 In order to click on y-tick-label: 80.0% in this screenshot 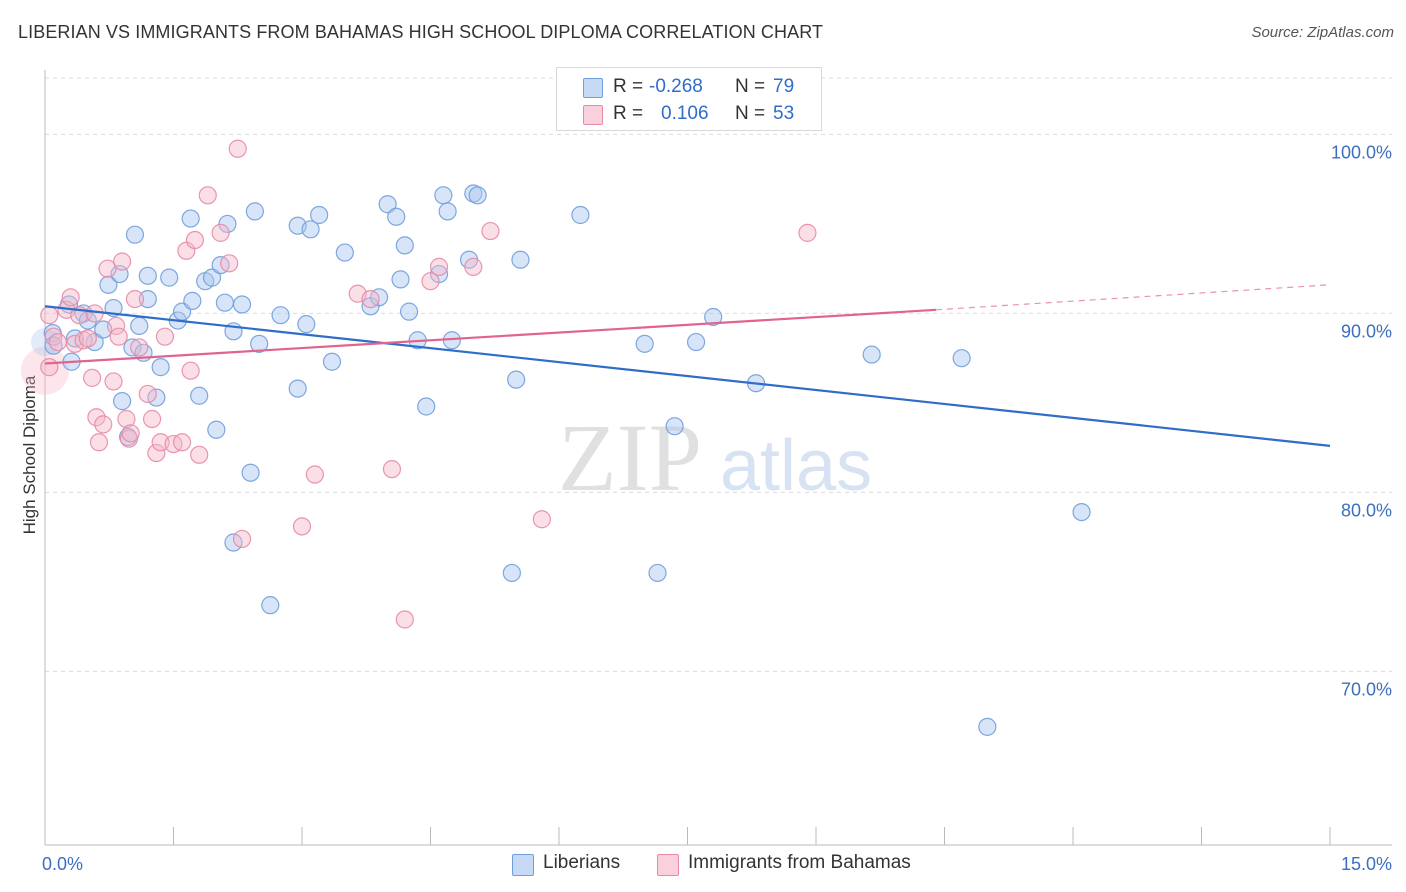, I will do `click(1366, 510)`.